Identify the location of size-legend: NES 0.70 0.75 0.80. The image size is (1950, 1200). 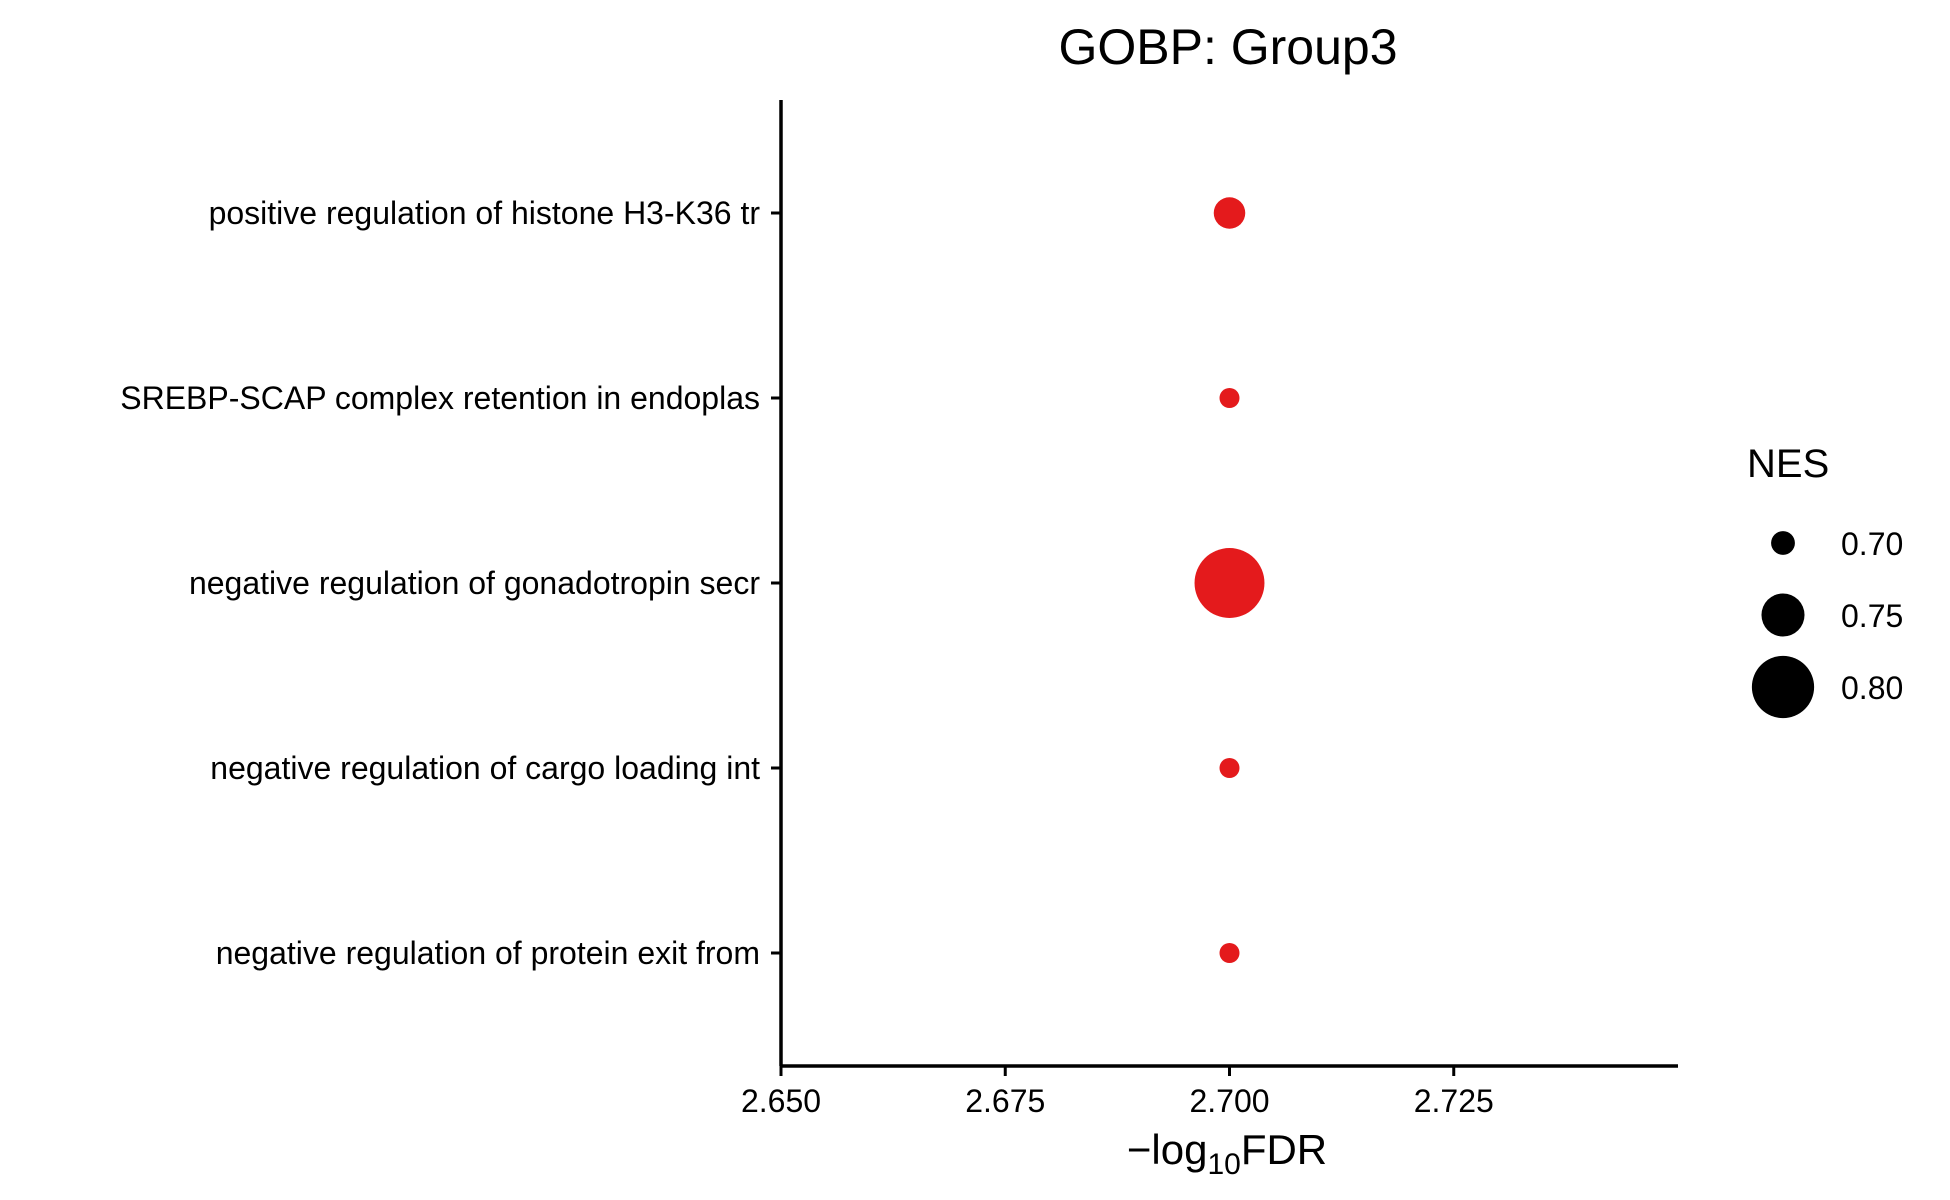
(1825, 580).